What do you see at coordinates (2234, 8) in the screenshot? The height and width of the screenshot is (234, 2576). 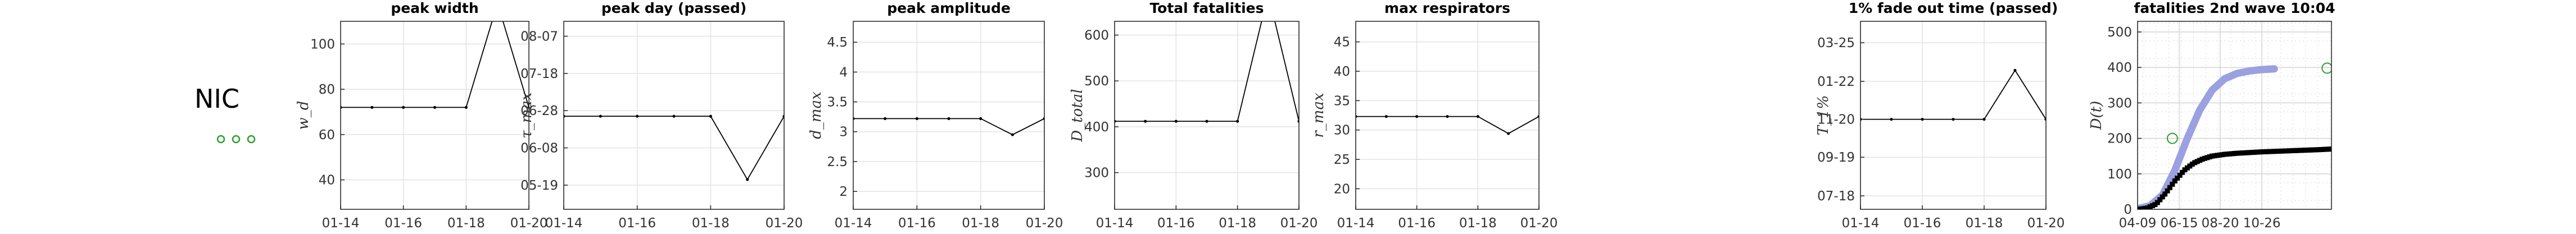 I see `panel-title: fatalities 2nd wave 10:04` at bounding box center [2234, 8].